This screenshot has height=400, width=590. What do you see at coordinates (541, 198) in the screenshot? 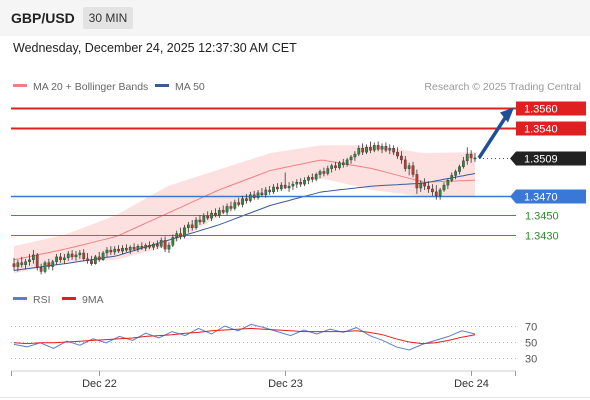
I see `pivot-value: 1.3470` at bounding box center [541, 198].